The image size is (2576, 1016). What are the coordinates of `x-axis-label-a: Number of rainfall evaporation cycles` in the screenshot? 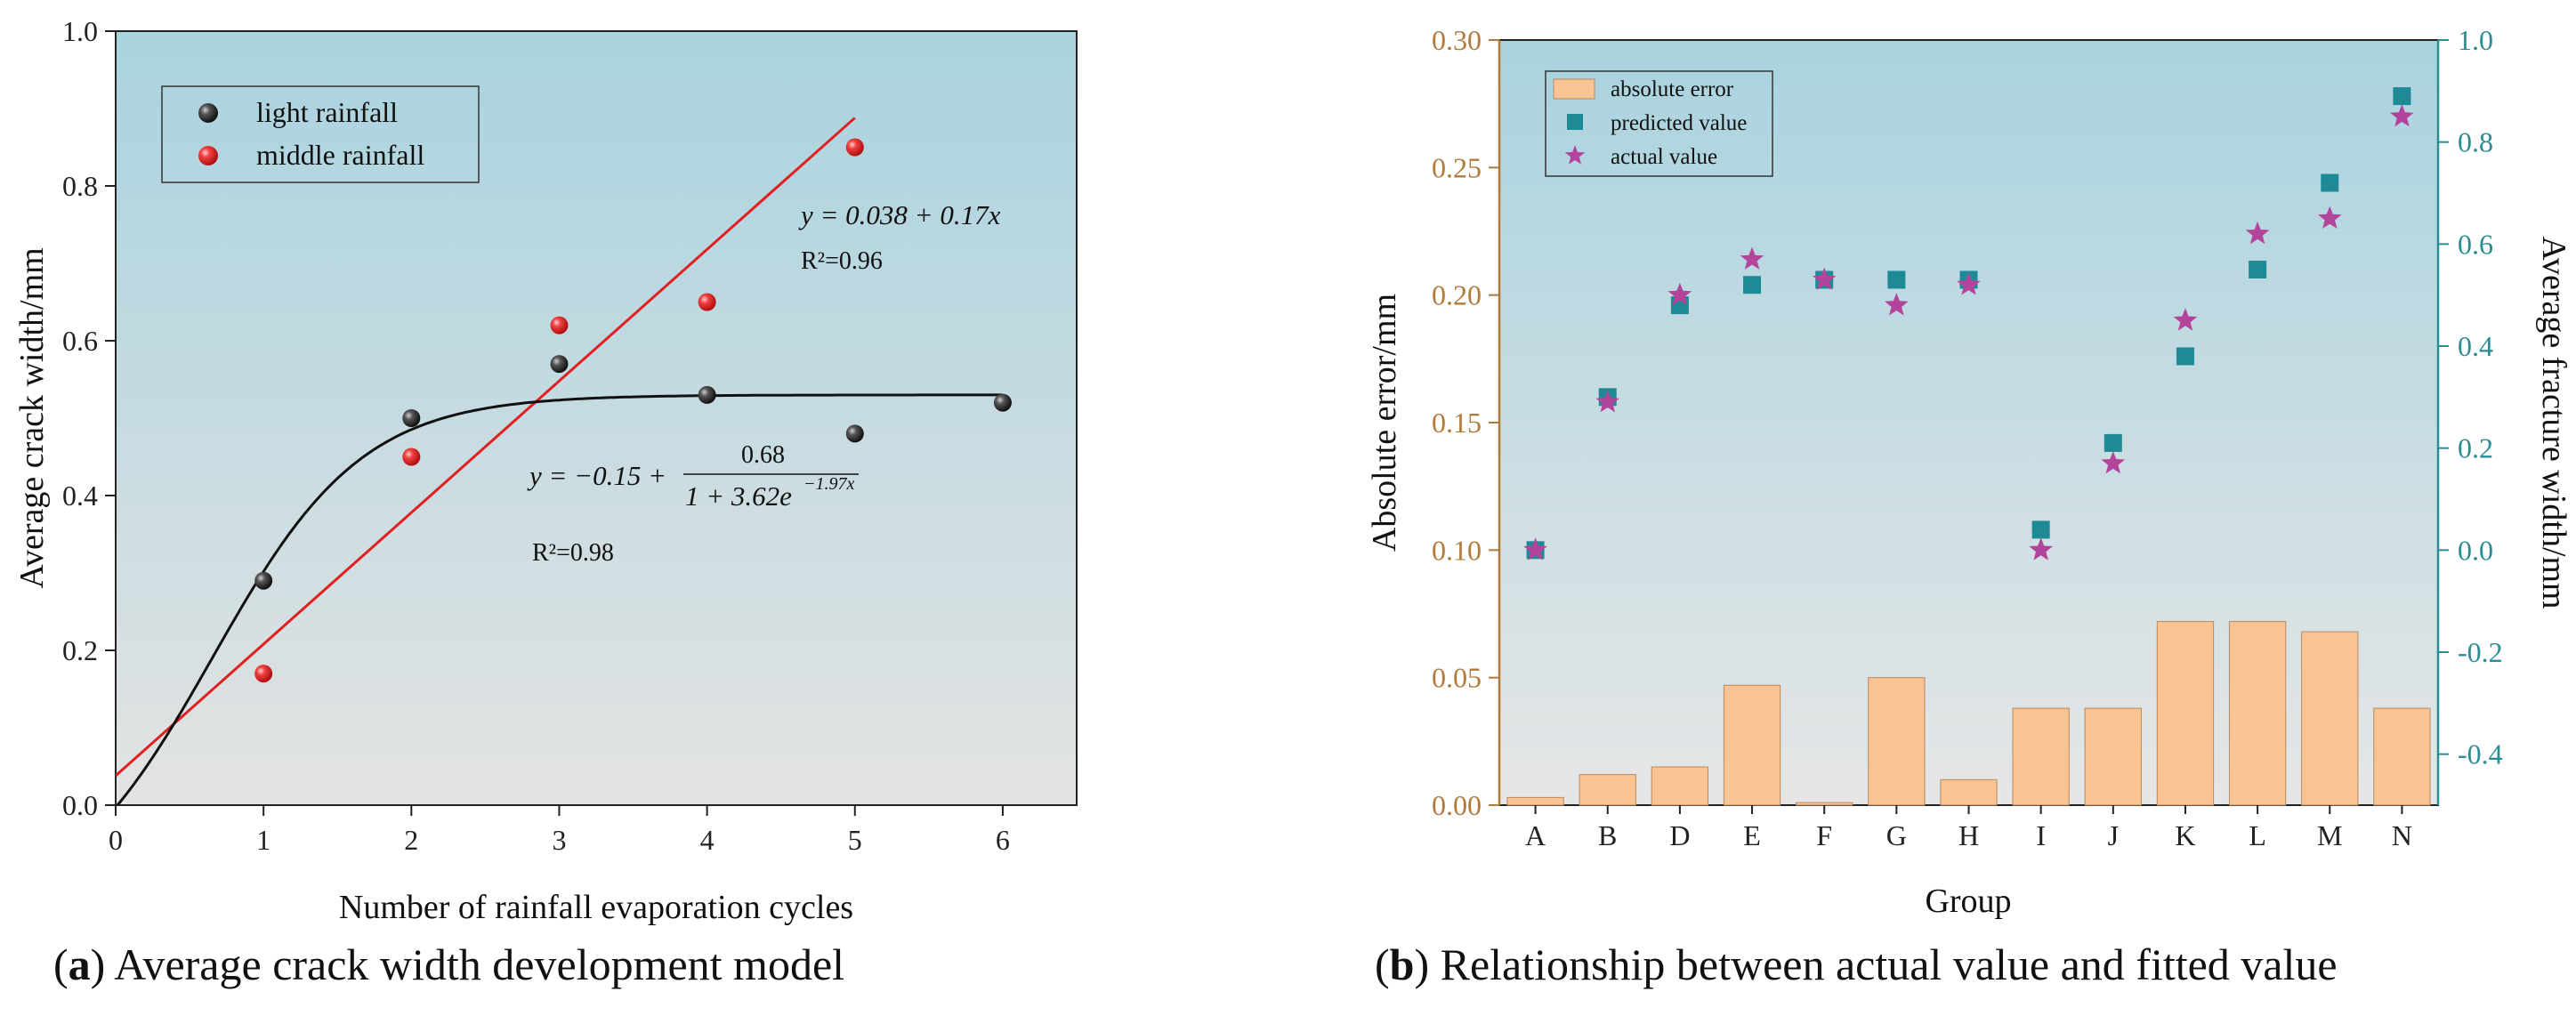 It's located at (596, 907).